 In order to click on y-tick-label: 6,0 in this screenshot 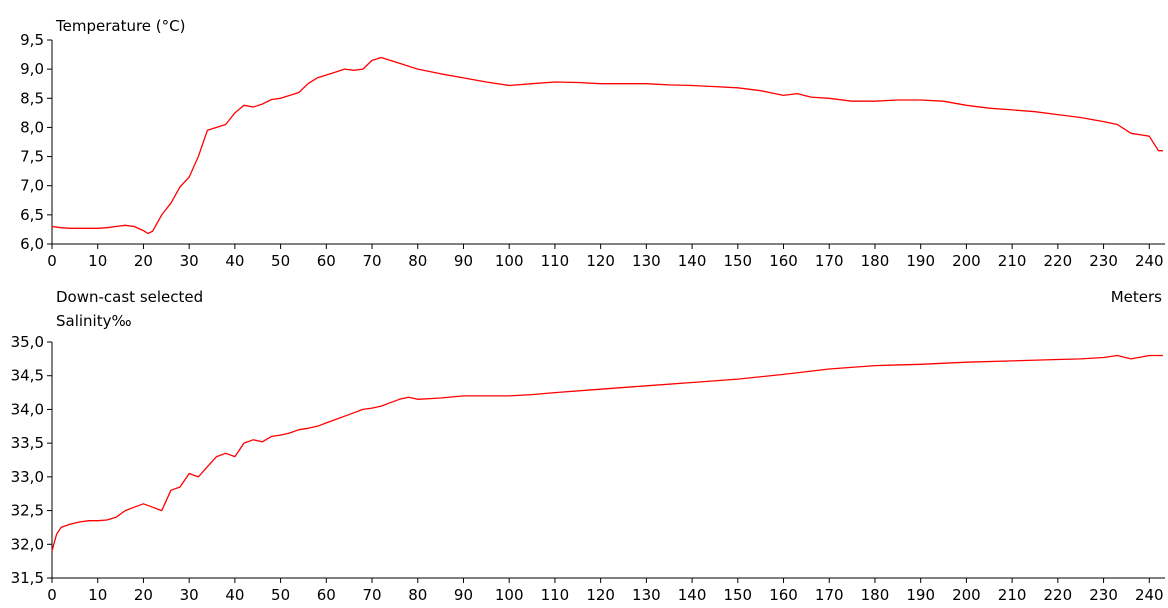, I will do `click(32, 244)`.